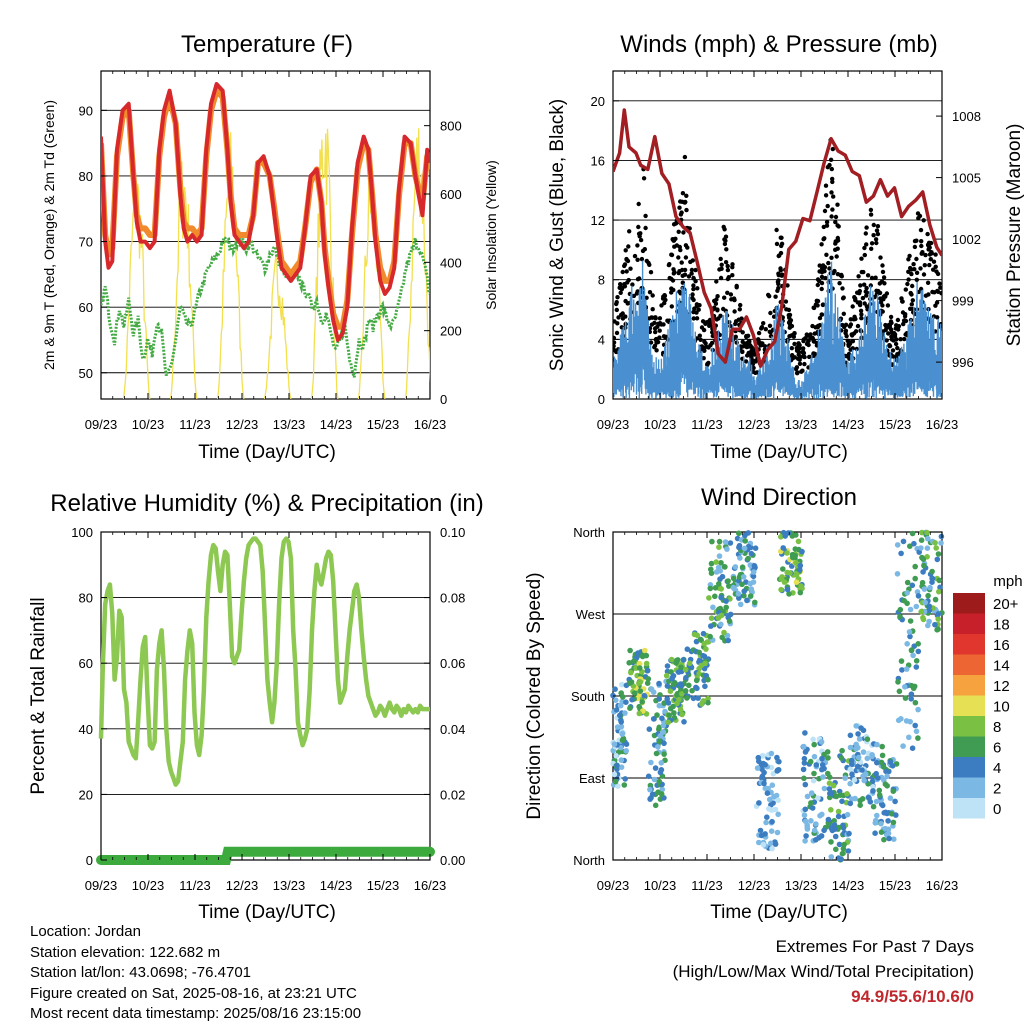 This screenshot has height=1025, width=1024. I want to click on x-tick-label: 14/23, so click(848, 885).